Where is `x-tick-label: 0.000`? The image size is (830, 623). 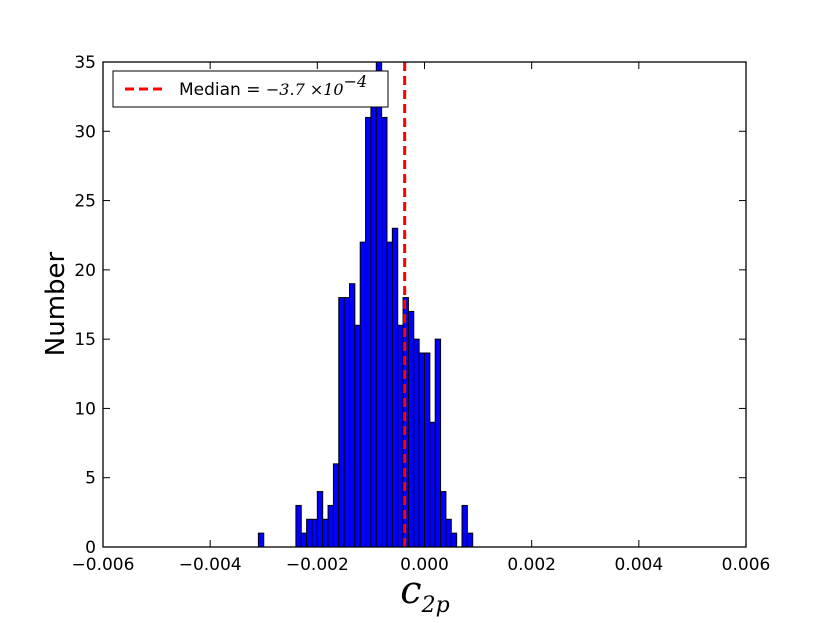 x-tick-label: 0.000 is located at coordinates (424, 565).